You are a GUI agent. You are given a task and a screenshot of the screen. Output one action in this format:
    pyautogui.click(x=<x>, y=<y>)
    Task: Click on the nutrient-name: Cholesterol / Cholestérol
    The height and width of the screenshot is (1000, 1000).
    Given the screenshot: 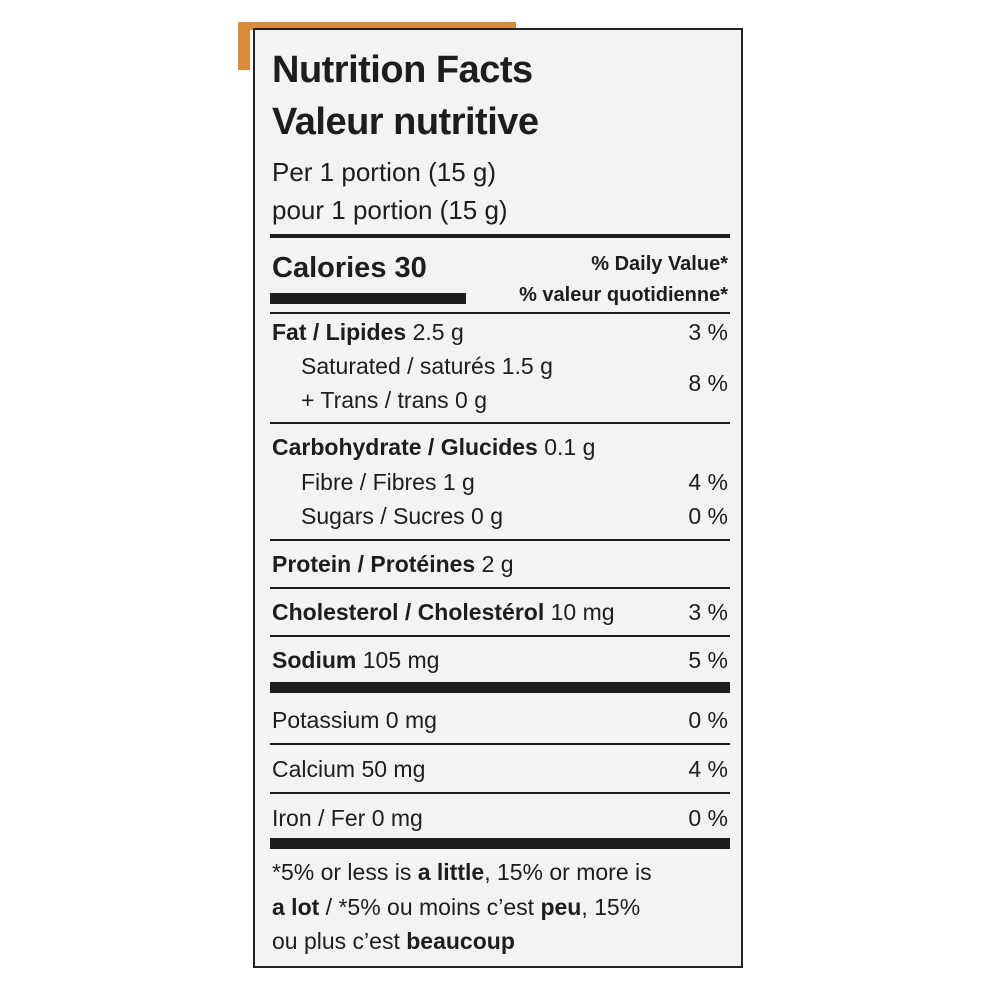 What is the action you would take?
    pyautogui.click(x=408, y=612)
    